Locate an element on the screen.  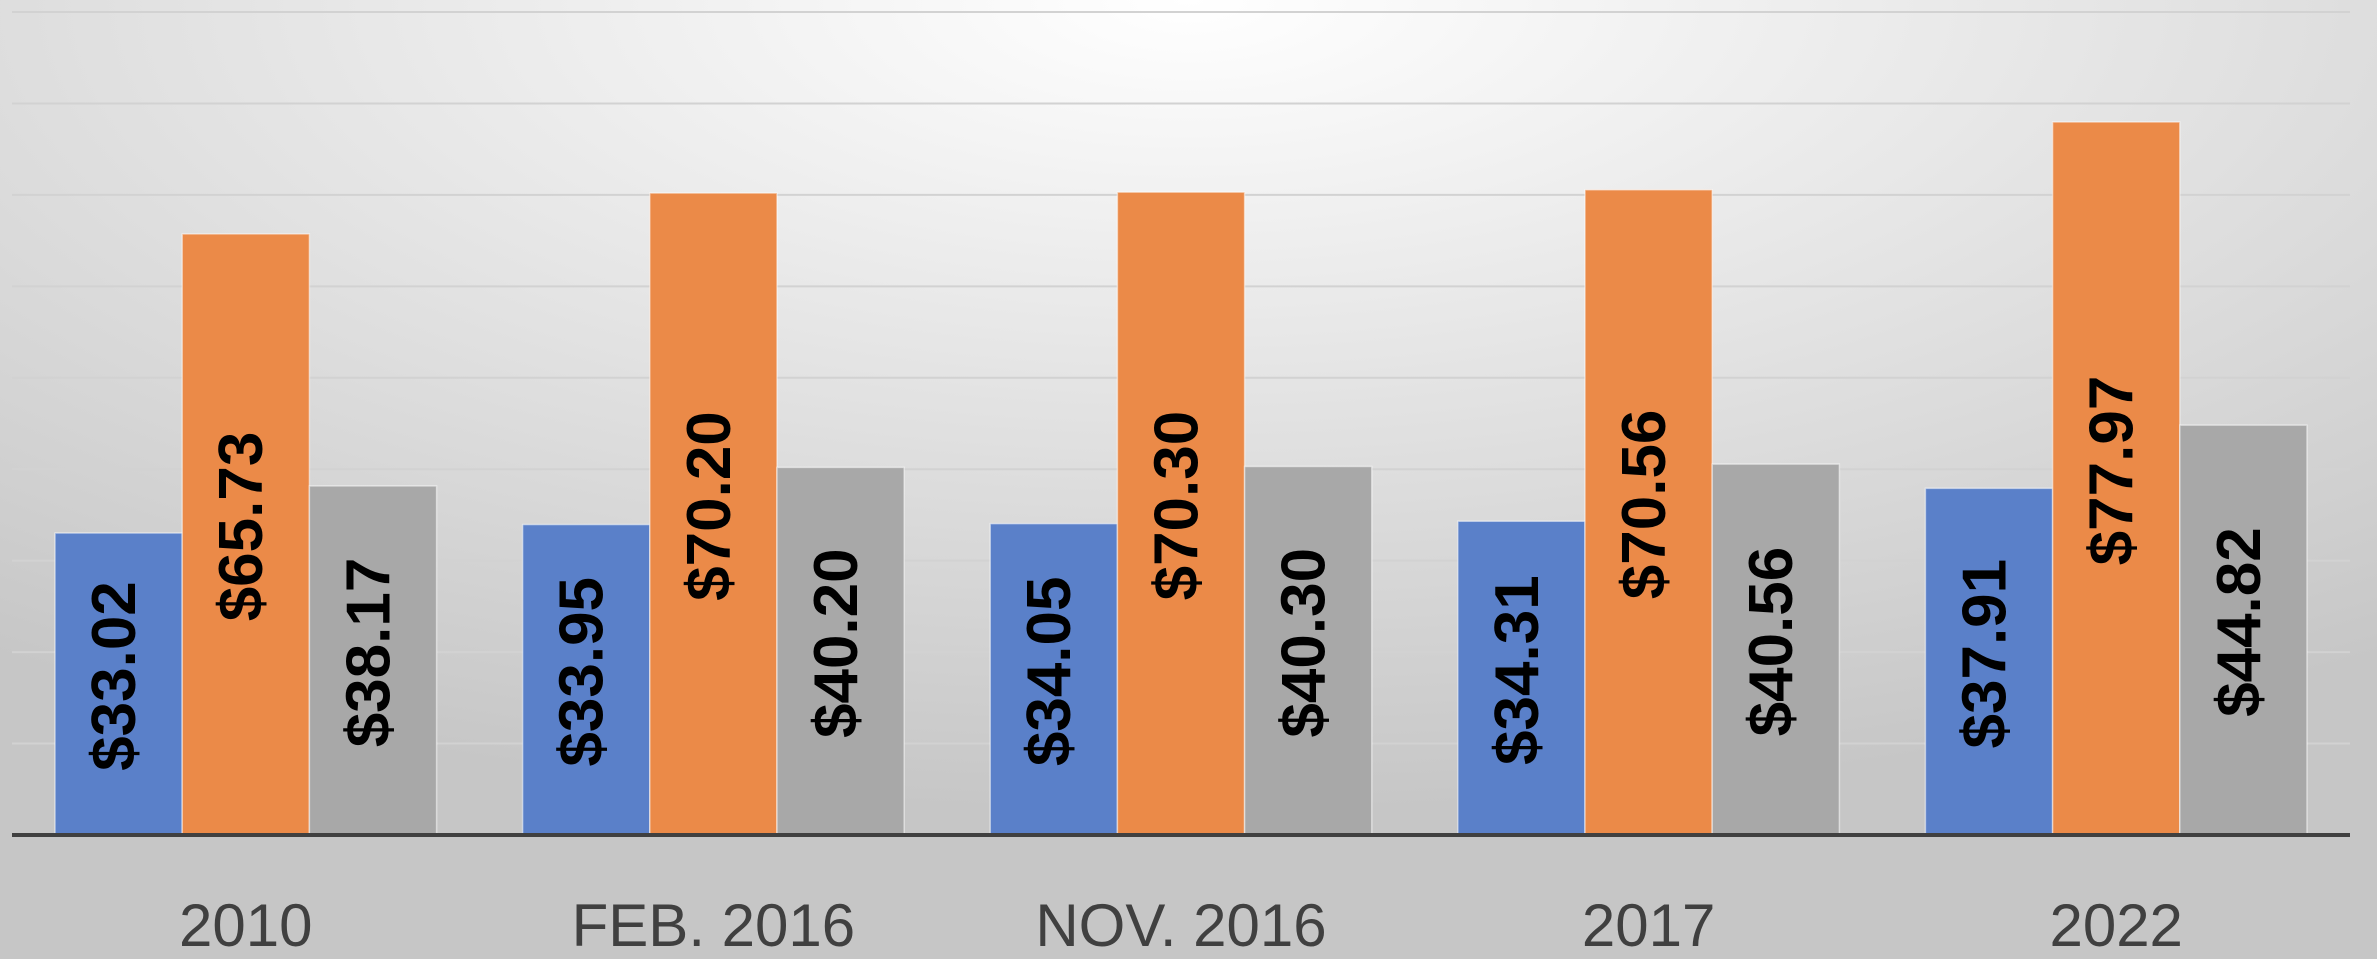
data-label: $70.20 is located at coordinates (709, 506).